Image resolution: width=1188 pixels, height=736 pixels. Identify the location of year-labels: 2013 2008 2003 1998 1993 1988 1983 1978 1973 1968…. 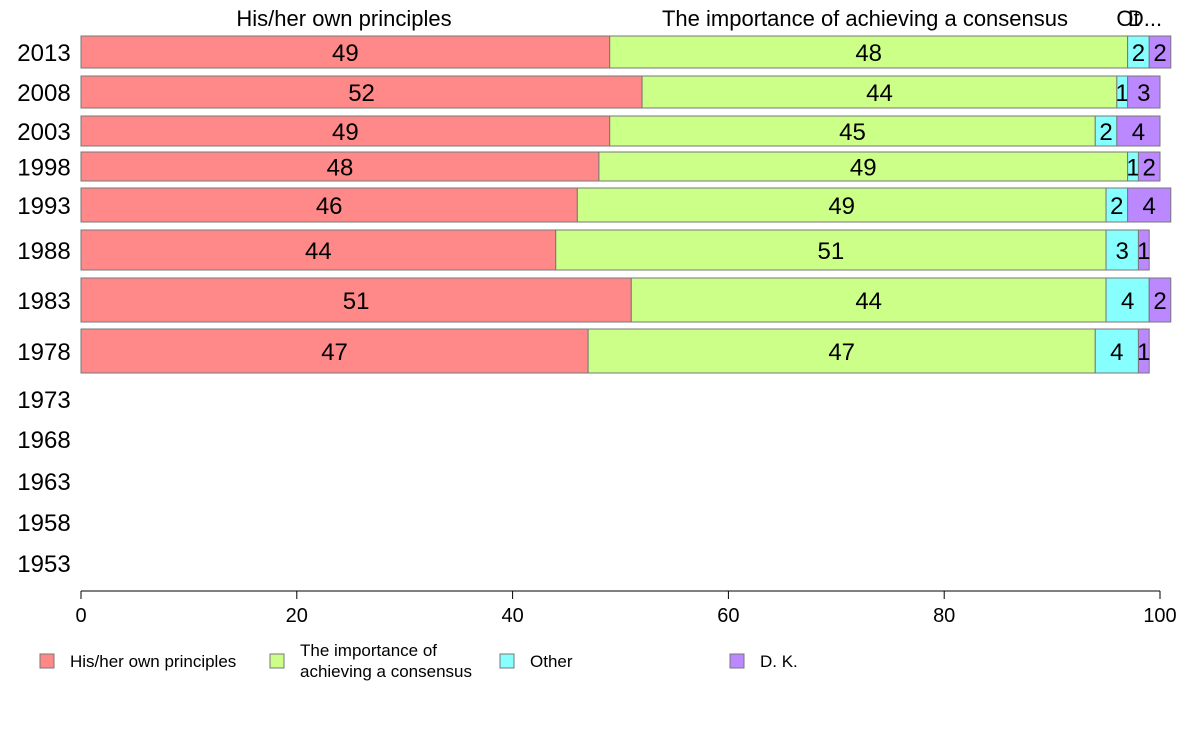
(43, 309).